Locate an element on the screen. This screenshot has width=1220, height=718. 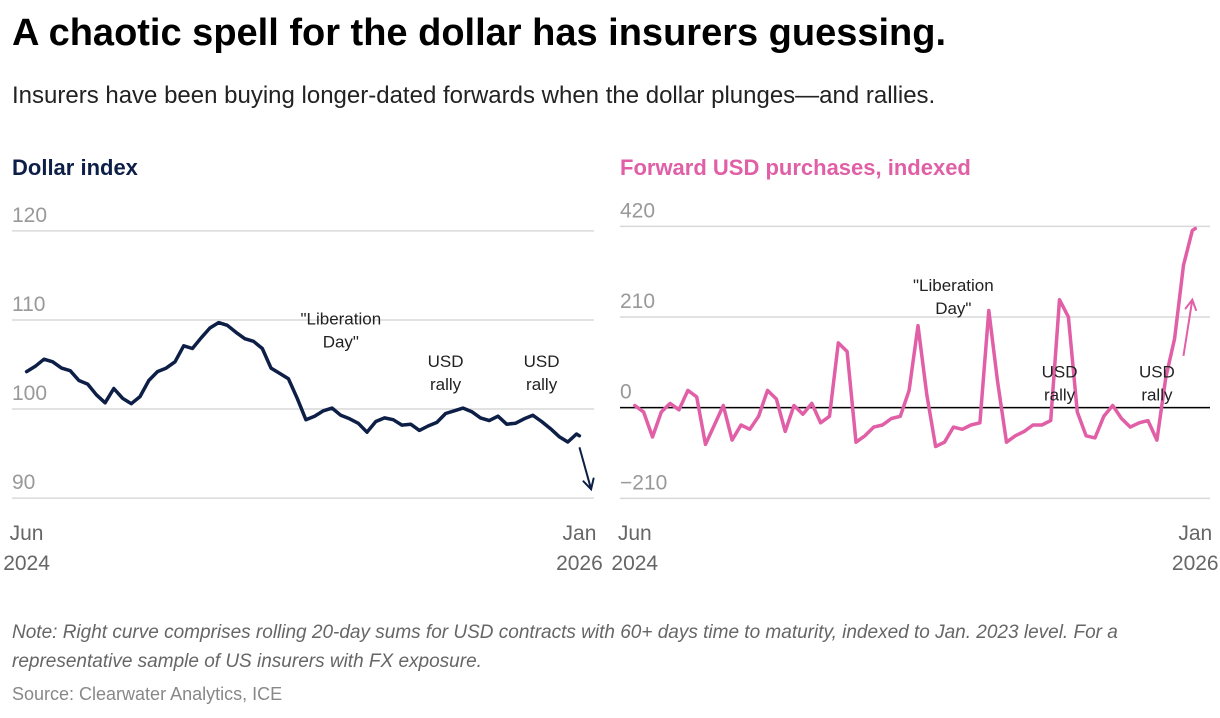
forward-usd-y-tick-label: −210 is located at coordinates (643, 482).